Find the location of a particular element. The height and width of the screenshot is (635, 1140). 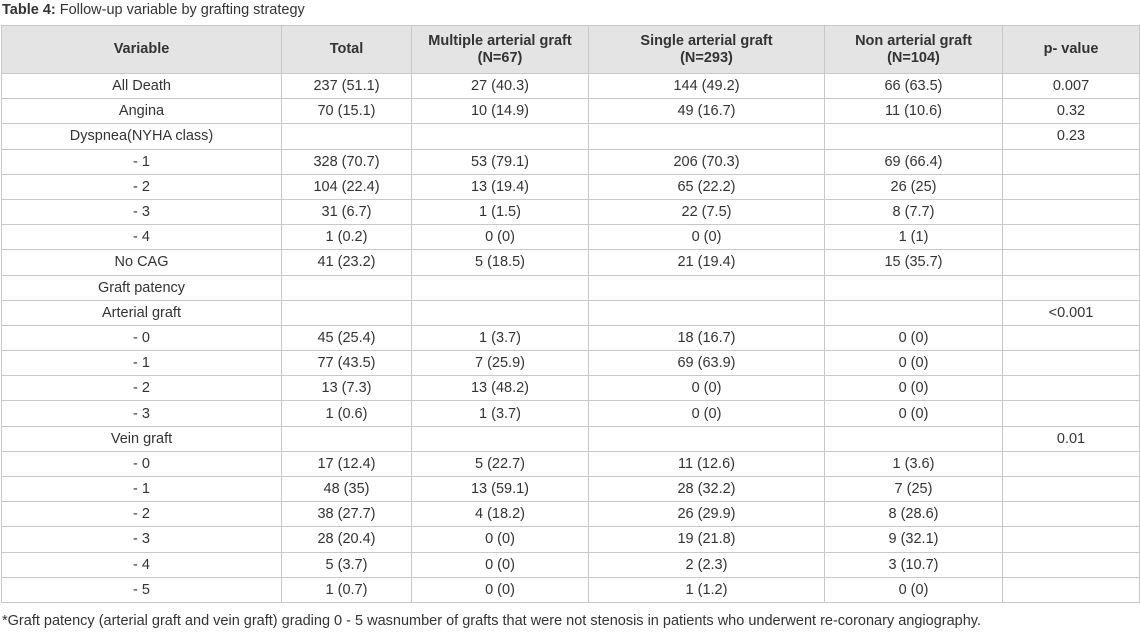

single-arterial-cell: 22 (7.5) is located at coordinates (706, 212).